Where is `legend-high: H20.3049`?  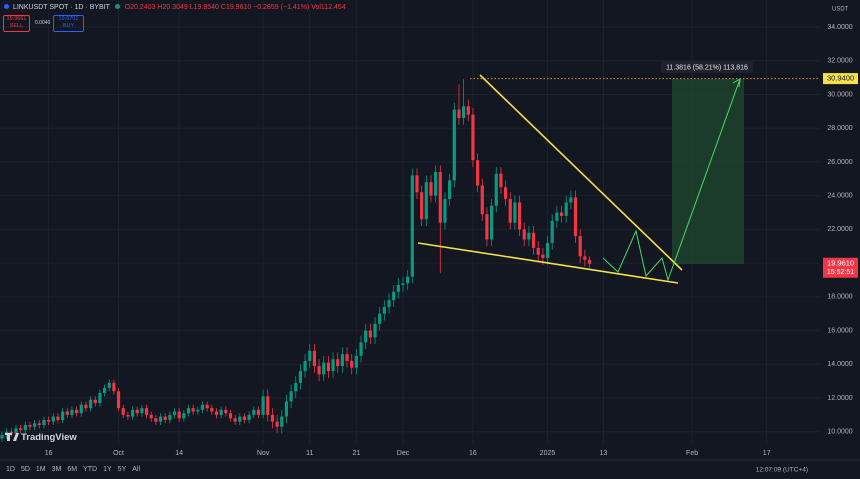
legend-high: H20.3049 is located at coordinates (172, 7).